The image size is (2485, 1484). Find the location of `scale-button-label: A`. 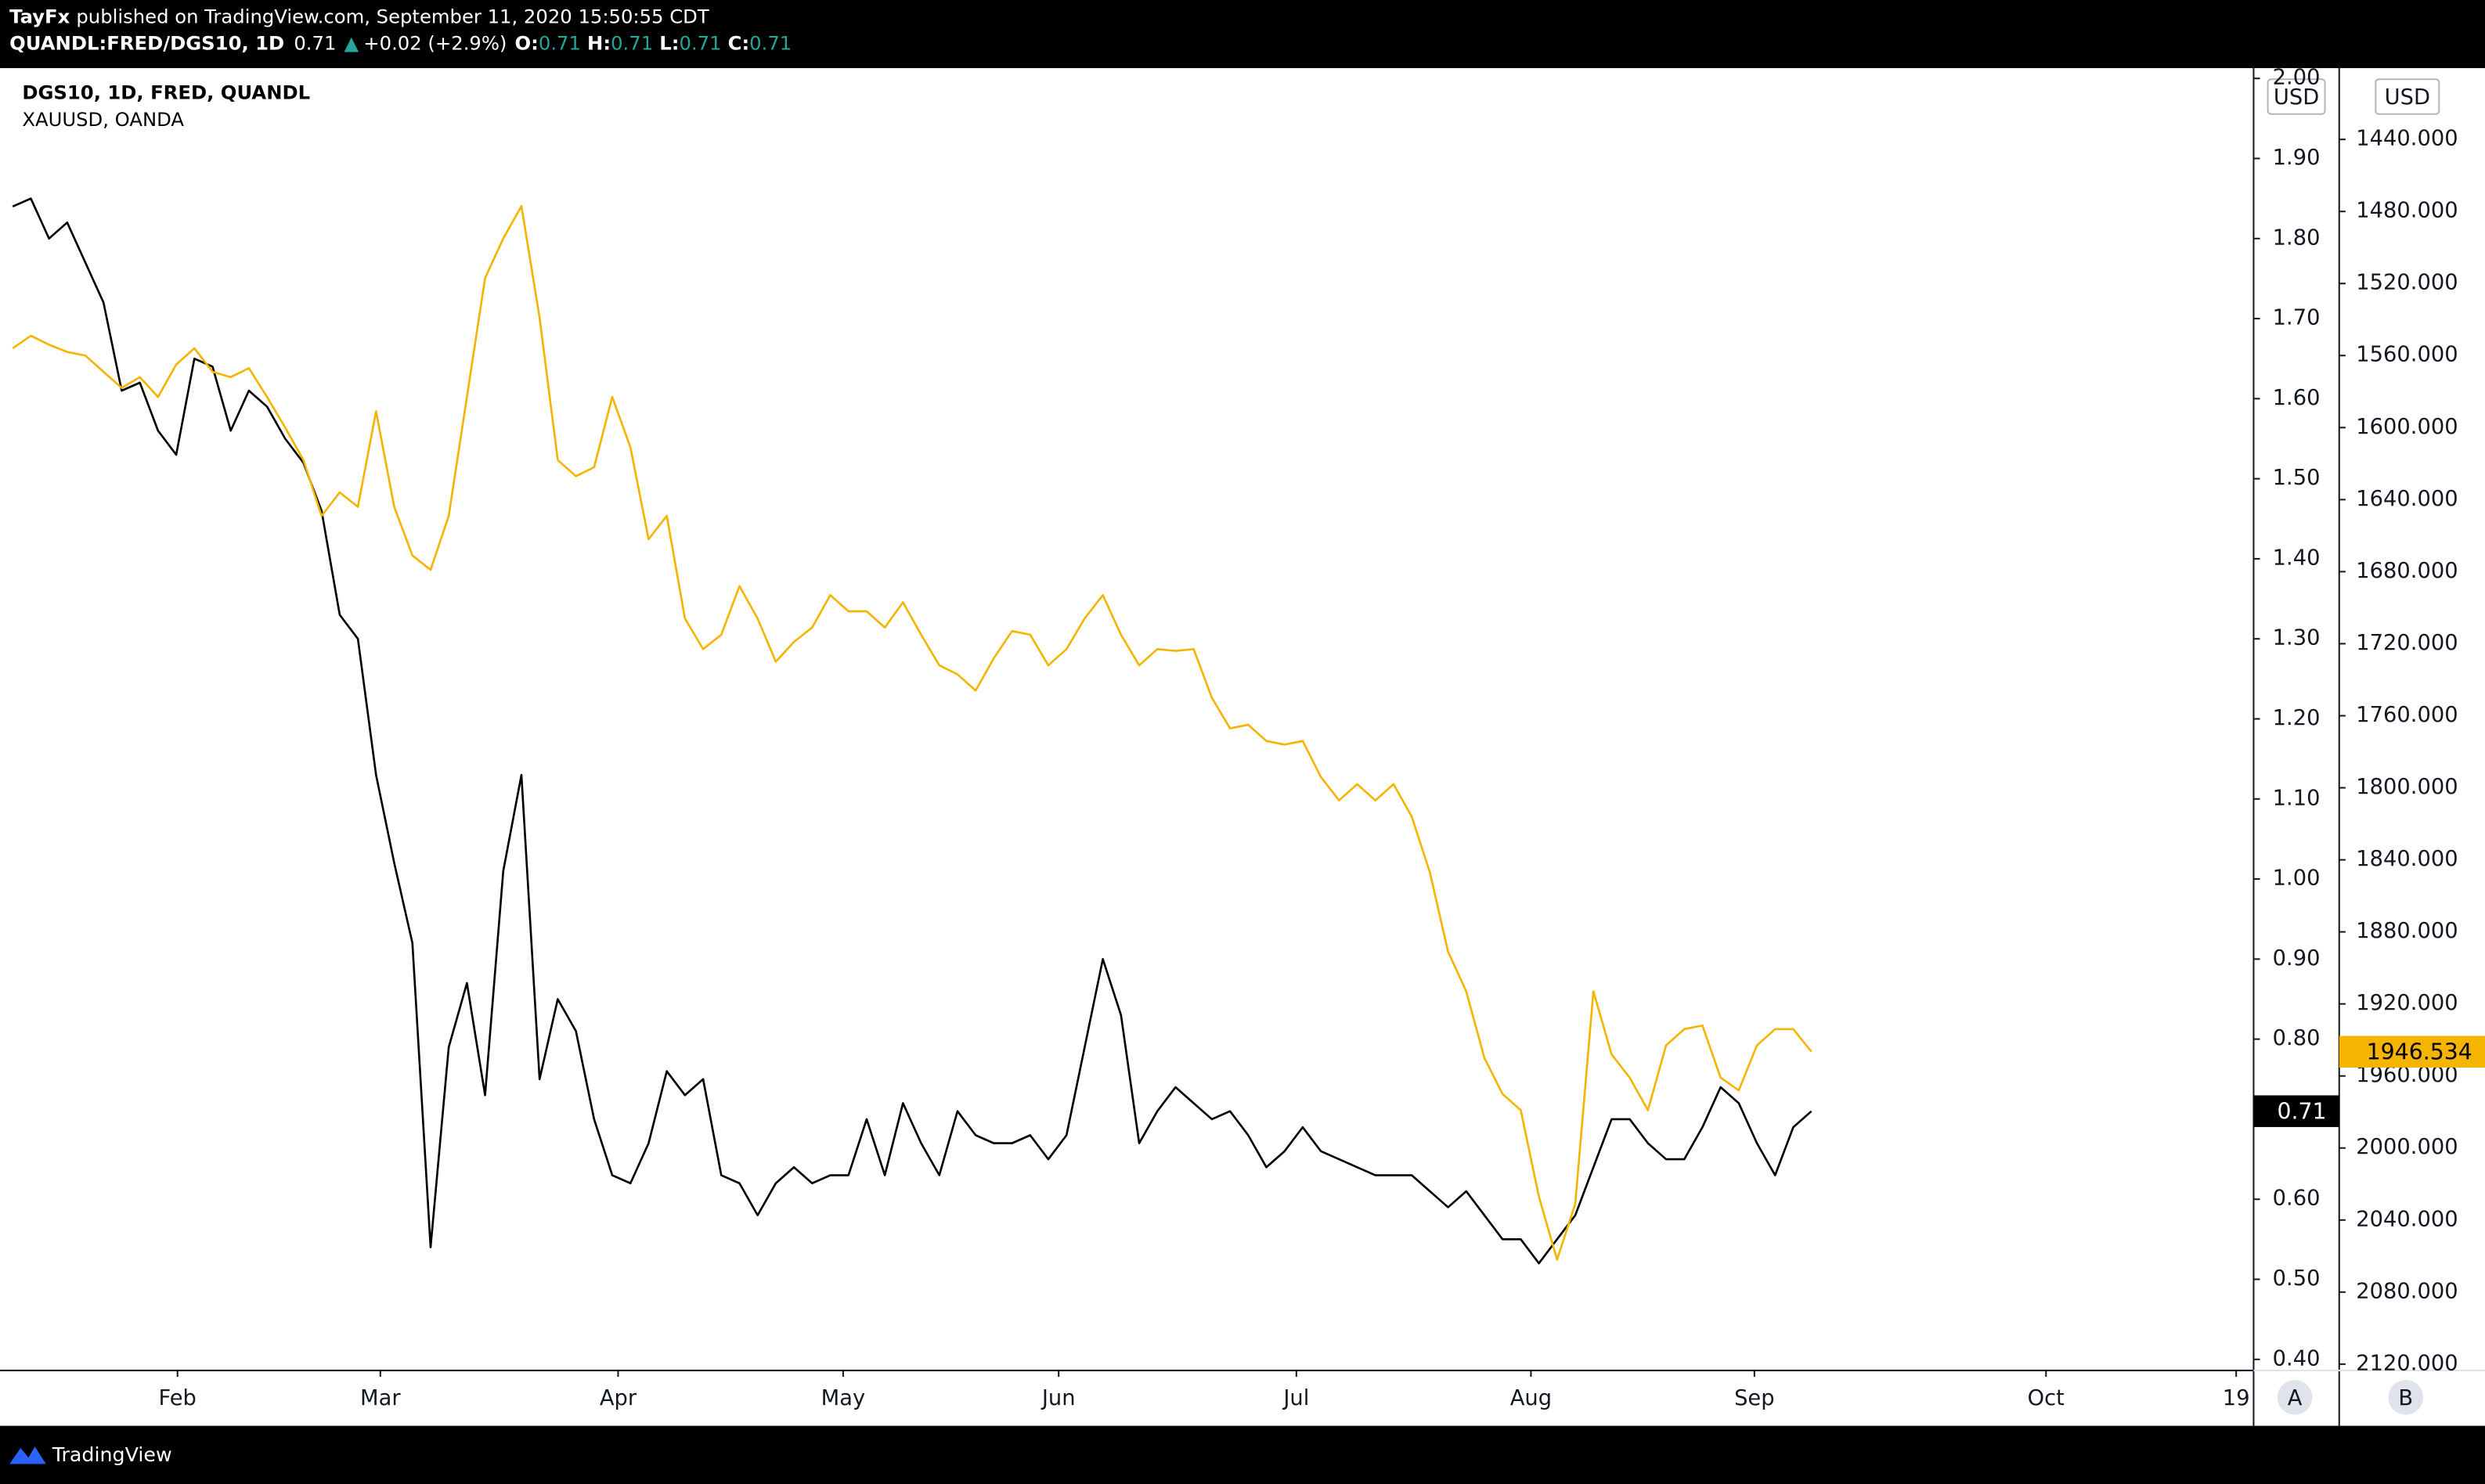

scale-button-label: A is located at coordinates (2295, 1398).